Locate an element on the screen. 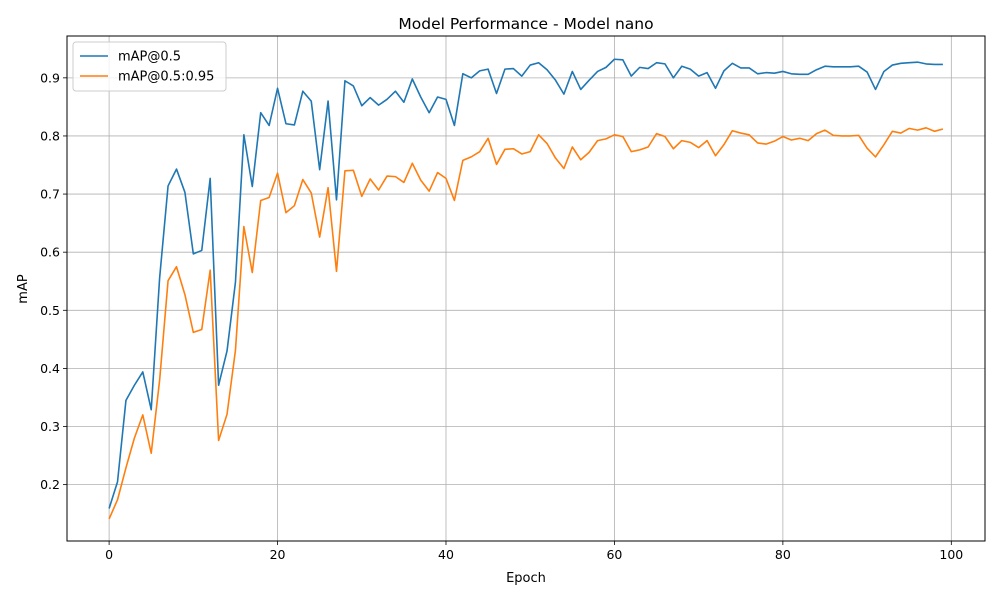  x-tick-label: 40 is located at coordinates (446, 554).